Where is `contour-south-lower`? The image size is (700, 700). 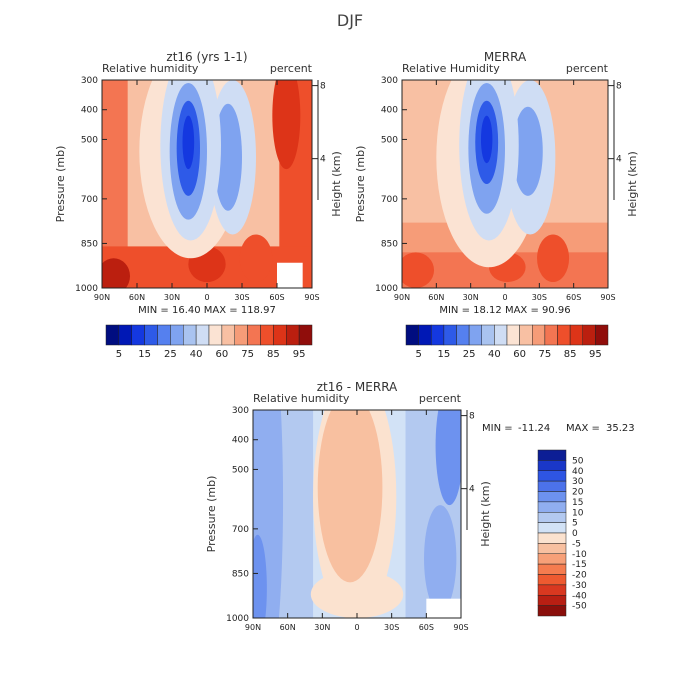
contour-south-lower is located at coordinates (440, 559).